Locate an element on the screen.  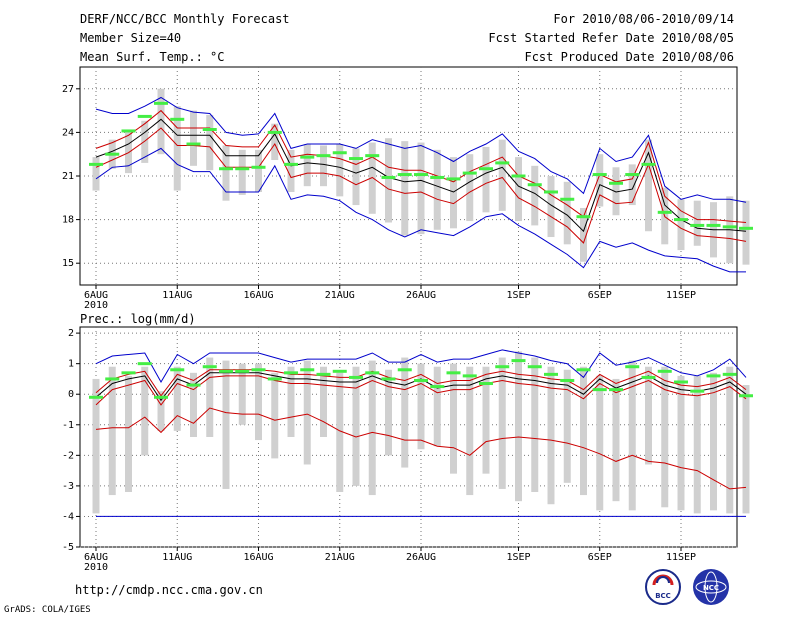
ncc-logo-text: NCC is located at coordinates (711, 588).